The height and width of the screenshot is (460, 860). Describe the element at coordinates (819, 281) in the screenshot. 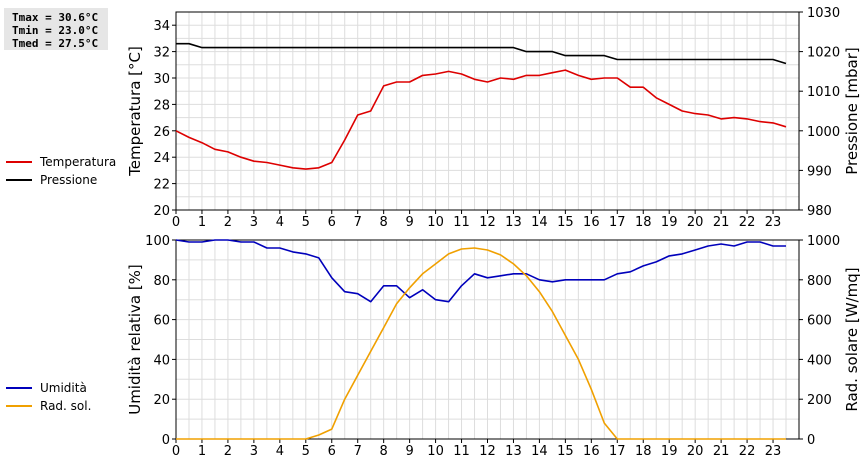

I see `y-tick-label-right: 800` at that location.